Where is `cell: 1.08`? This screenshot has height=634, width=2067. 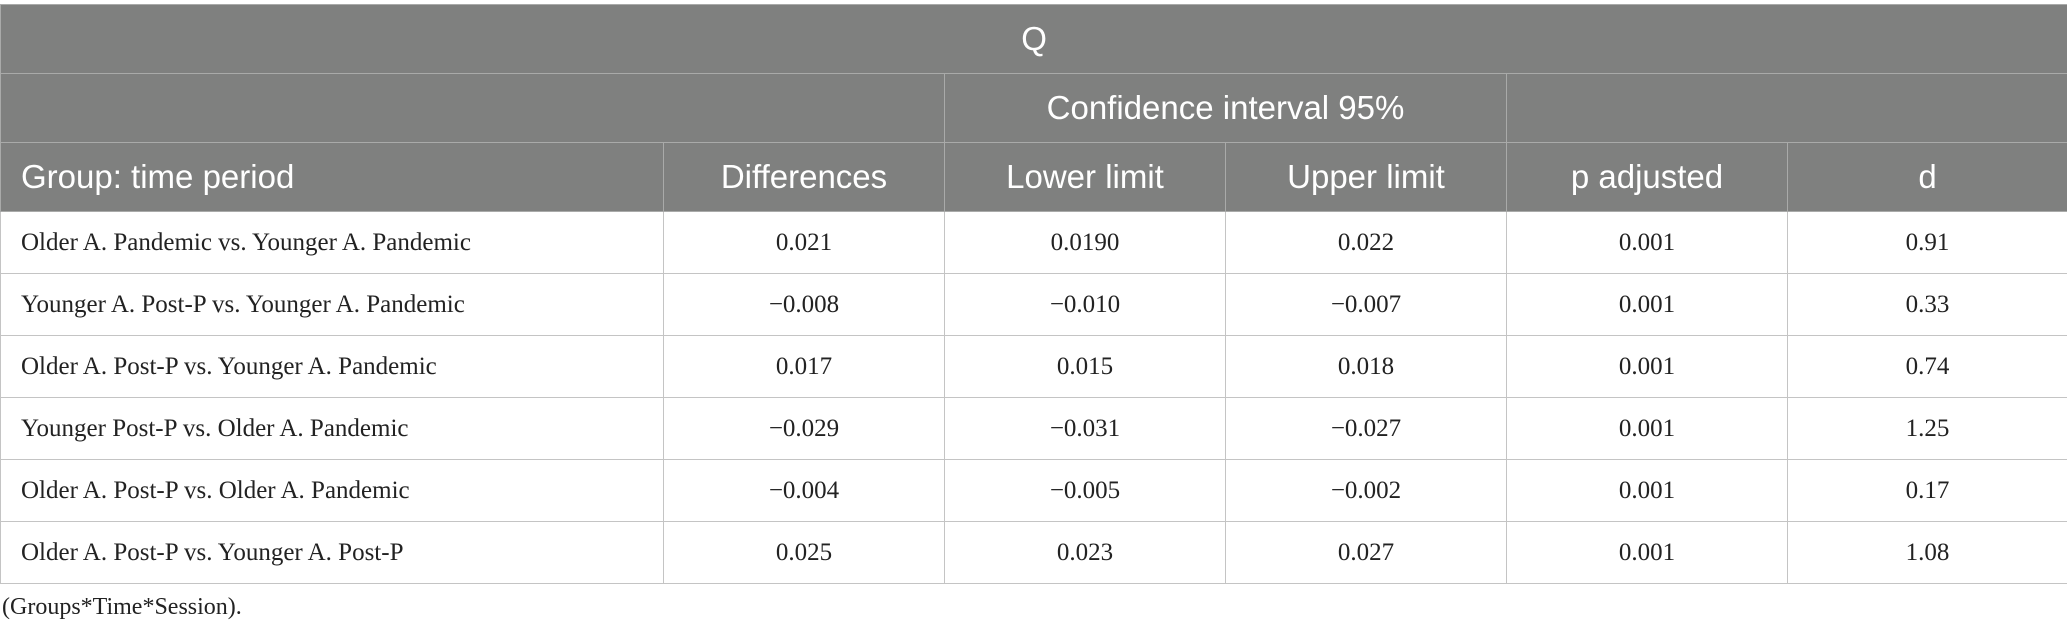 cell: 1.08 is located at coordinates (1926, 552).